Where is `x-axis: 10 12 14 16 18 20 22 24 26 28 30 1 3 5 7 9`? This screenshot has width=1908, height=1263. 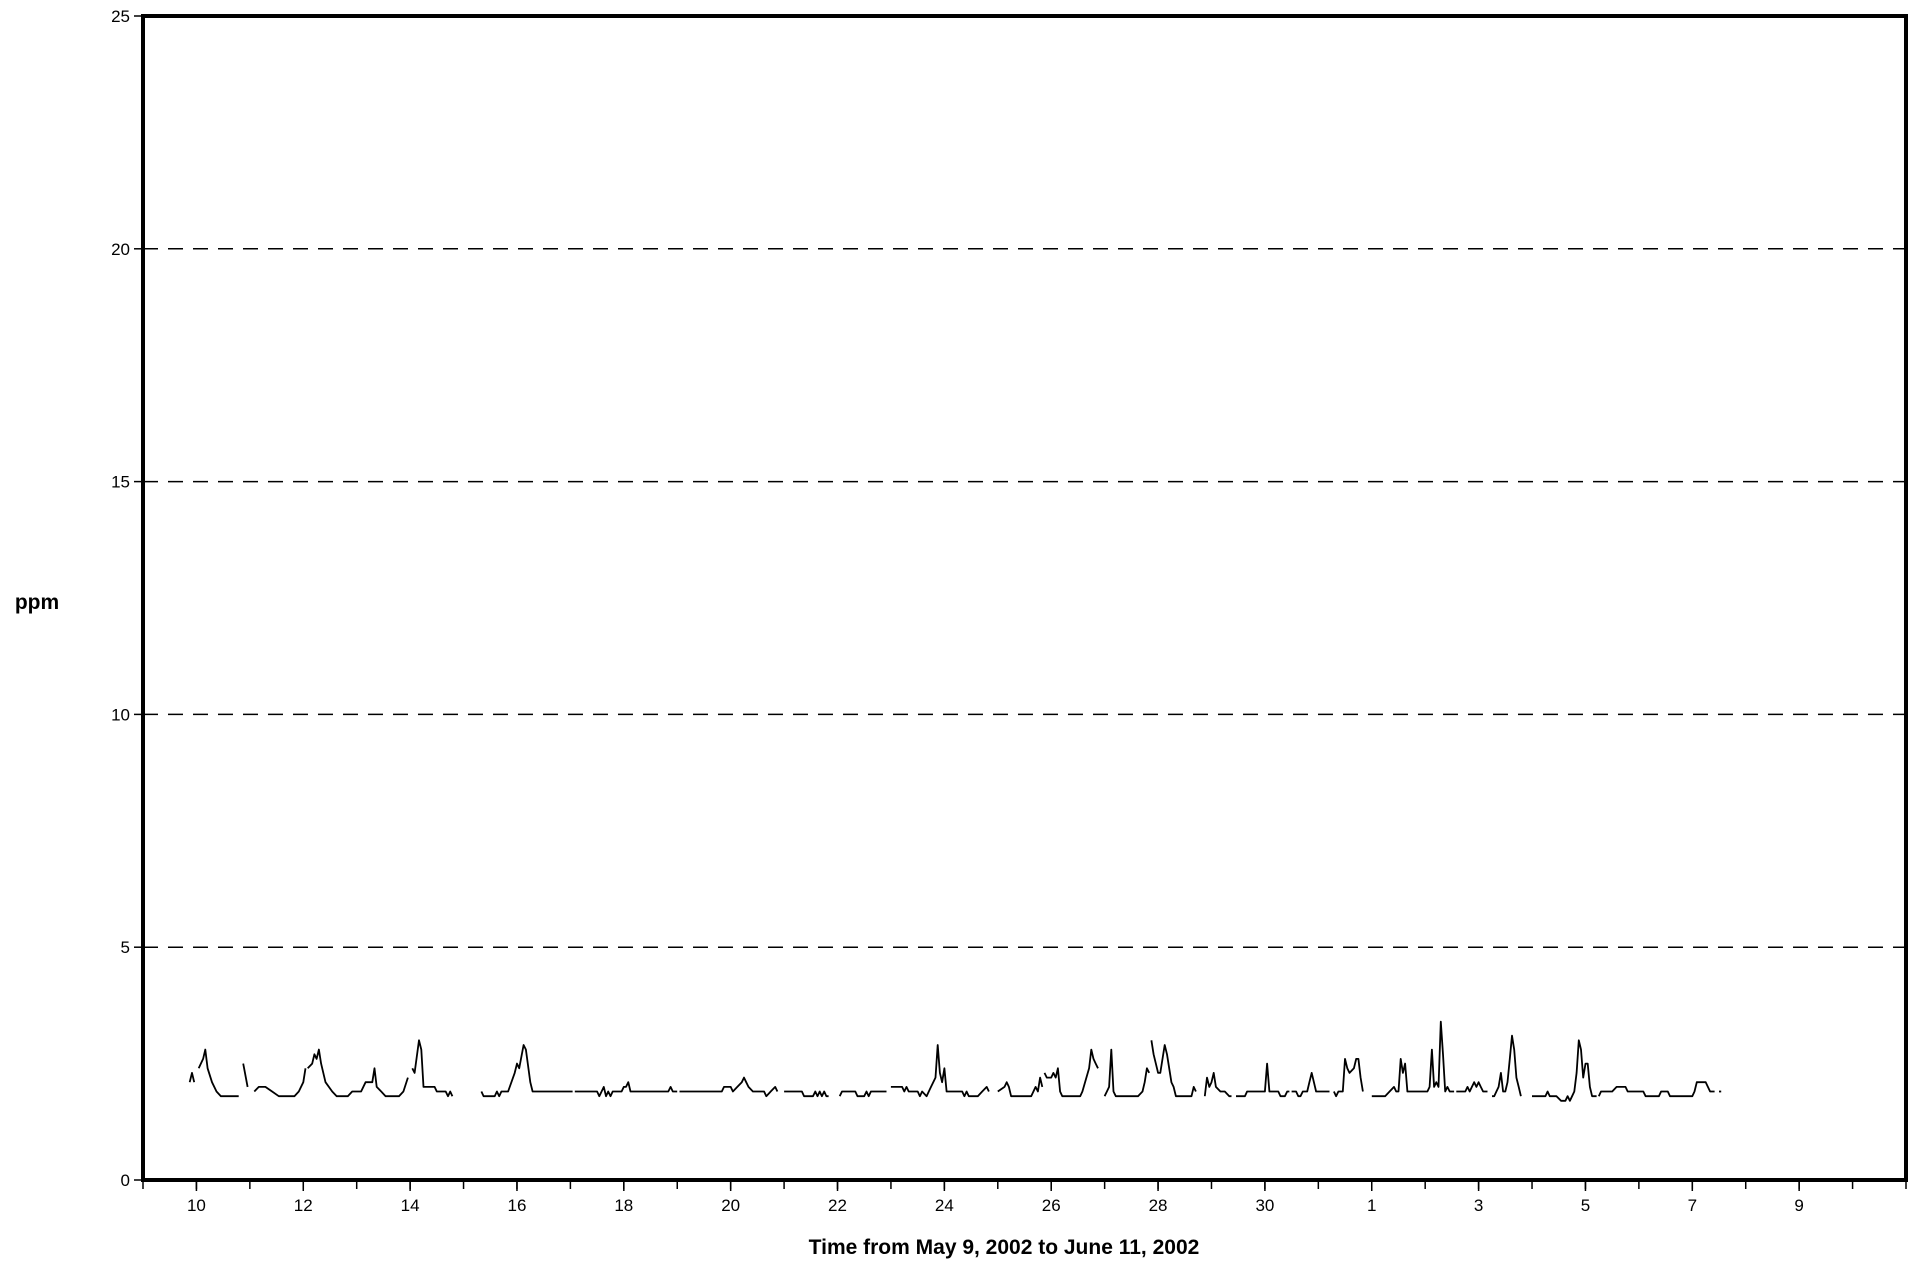 x-axis: 10 12 14 16 18 20 22 24 26 28 30 1 3 5 7 9 is located at coordinates (1024, 1197).